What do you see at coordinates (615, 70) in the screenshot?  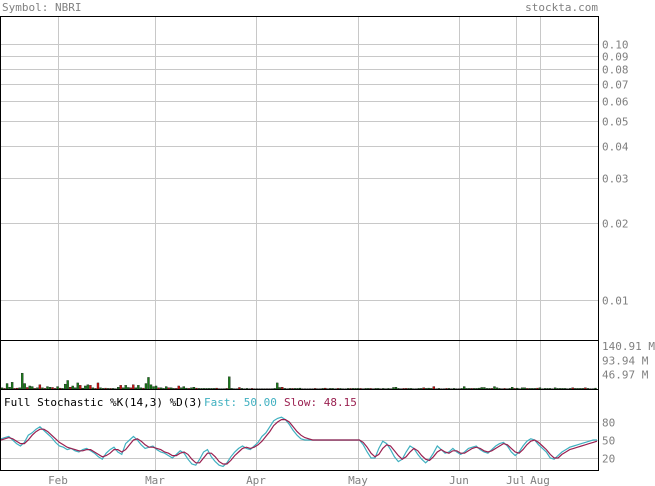 I see `price-tick-label: 0.08` at bounding box center [615, 70].